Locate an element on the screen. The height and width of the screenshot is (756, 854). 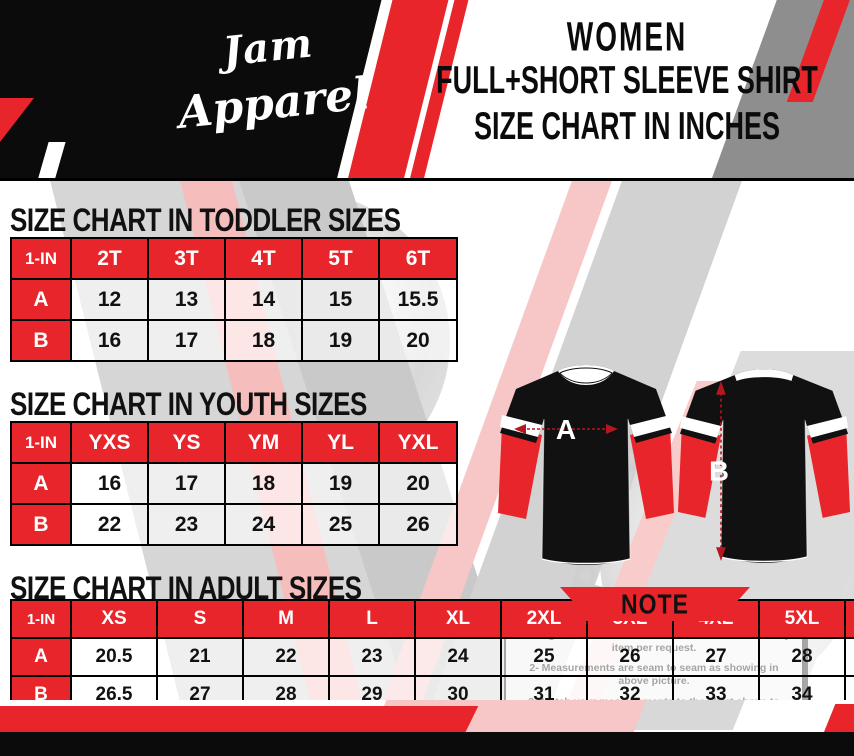
adult-a-m: 22 is located at coordinates (286, 657).